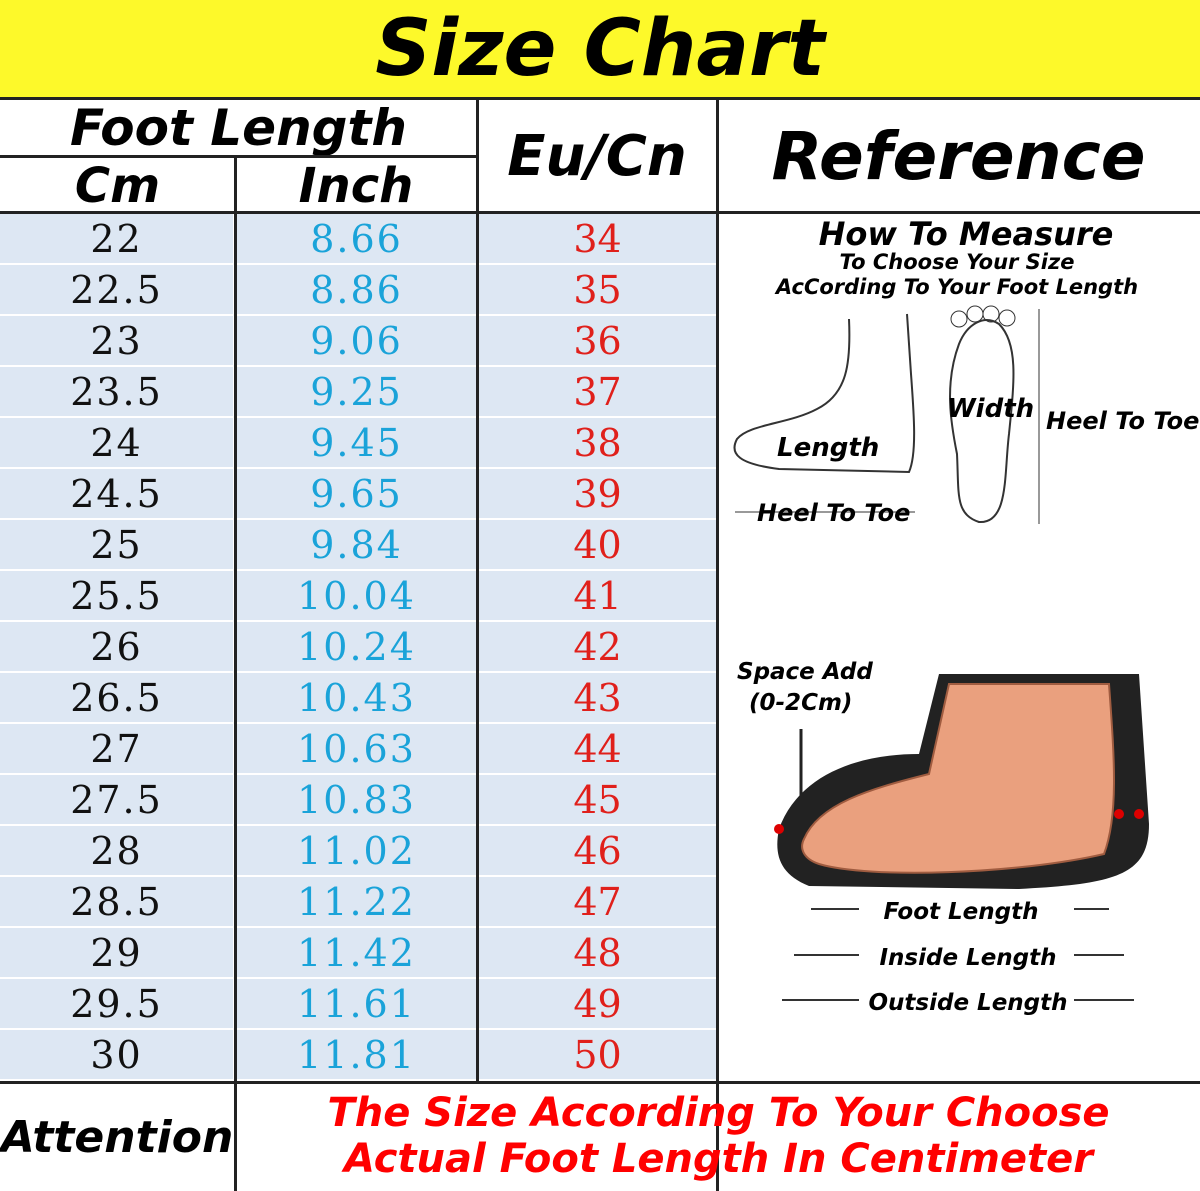 This screenshot has height=1191, width=1200. What do you see at coordinates (958, 778) in the screenshot?
I see `foot` at bounding box center [958, 778].